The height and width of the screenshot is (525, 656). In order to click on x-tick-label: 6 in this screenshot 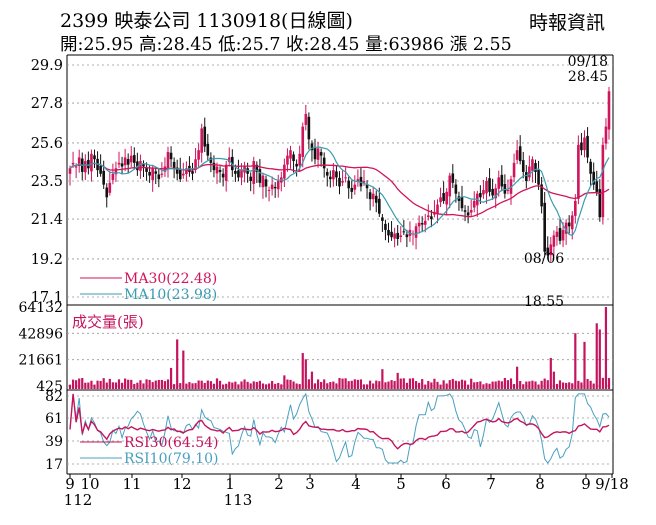, I will do `click(446, 484)`.